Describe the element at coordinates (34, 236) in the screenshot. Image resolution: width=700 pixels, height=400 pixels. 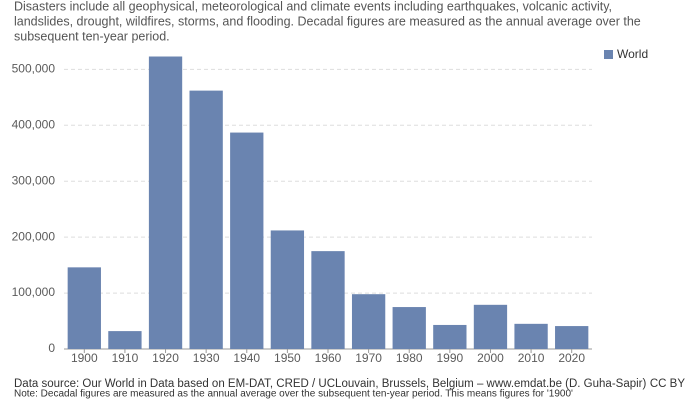
I see `y-tick-label: 200,000` at that location.